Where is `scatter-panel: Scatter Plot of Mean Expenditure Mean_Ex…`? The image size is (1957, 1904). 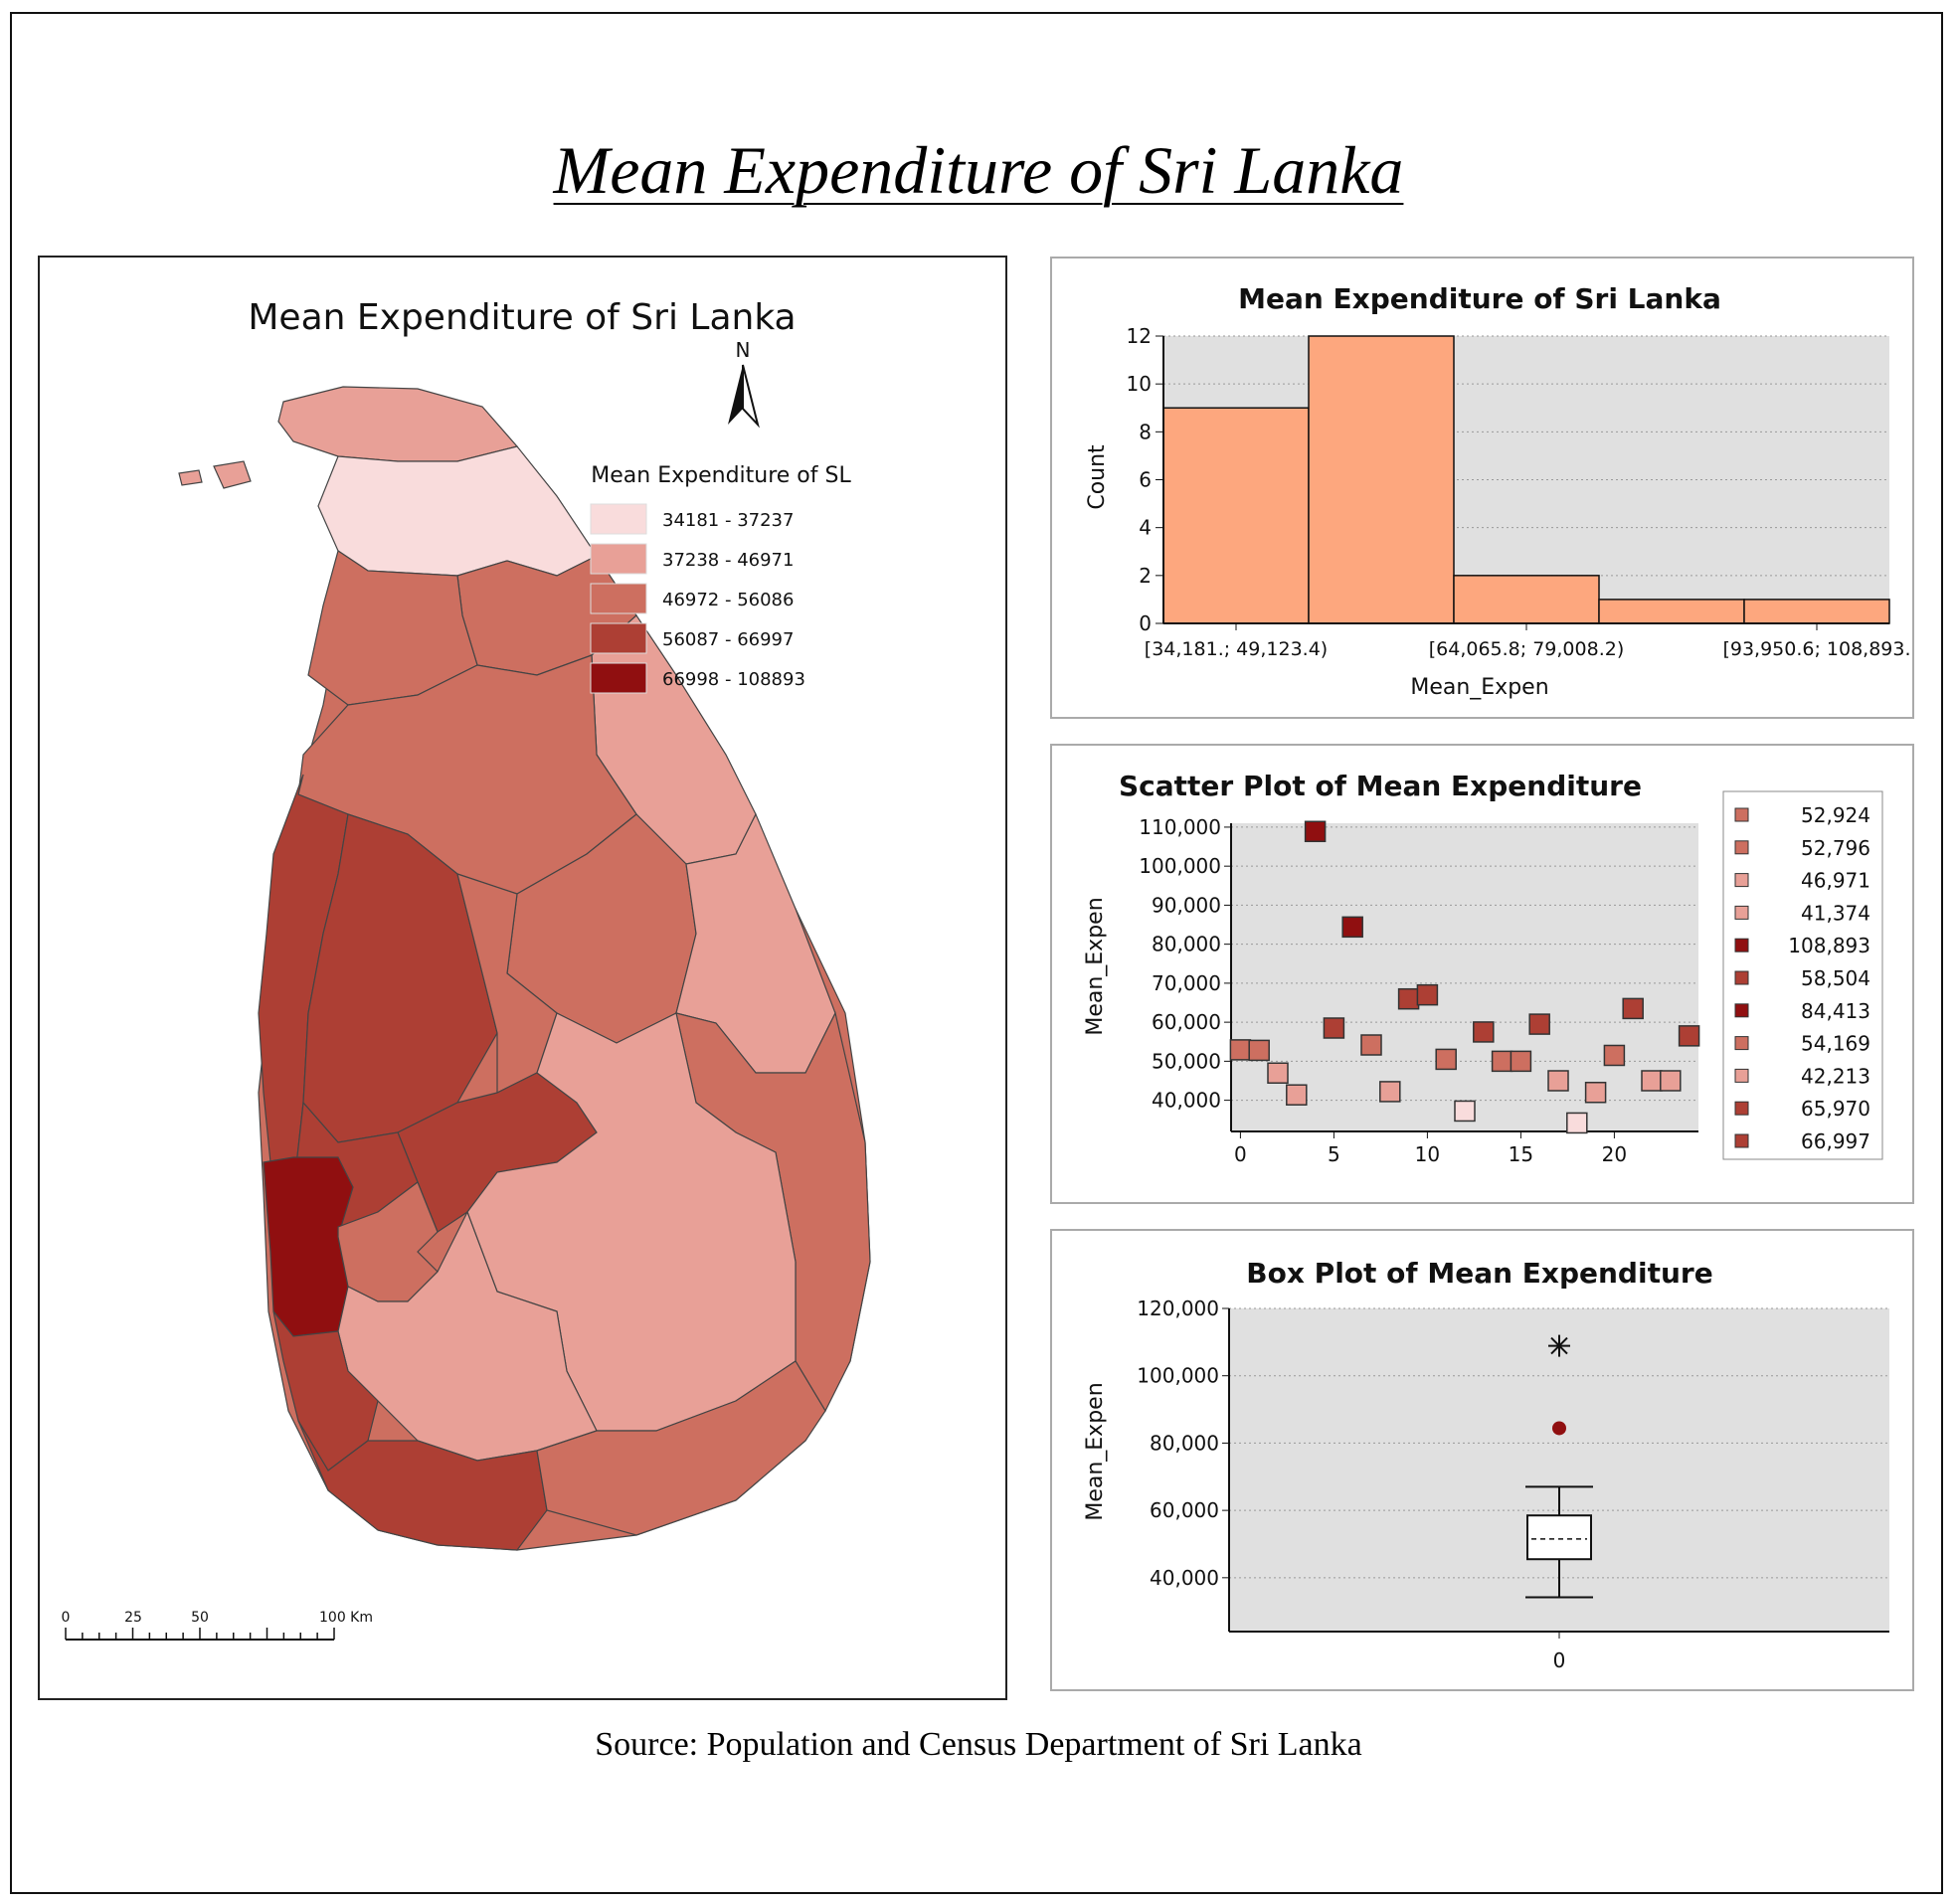
scatter-panel: Scatter Plot of Mean Expenditure Mean_Ex… is located at coordinates (1482, 974).